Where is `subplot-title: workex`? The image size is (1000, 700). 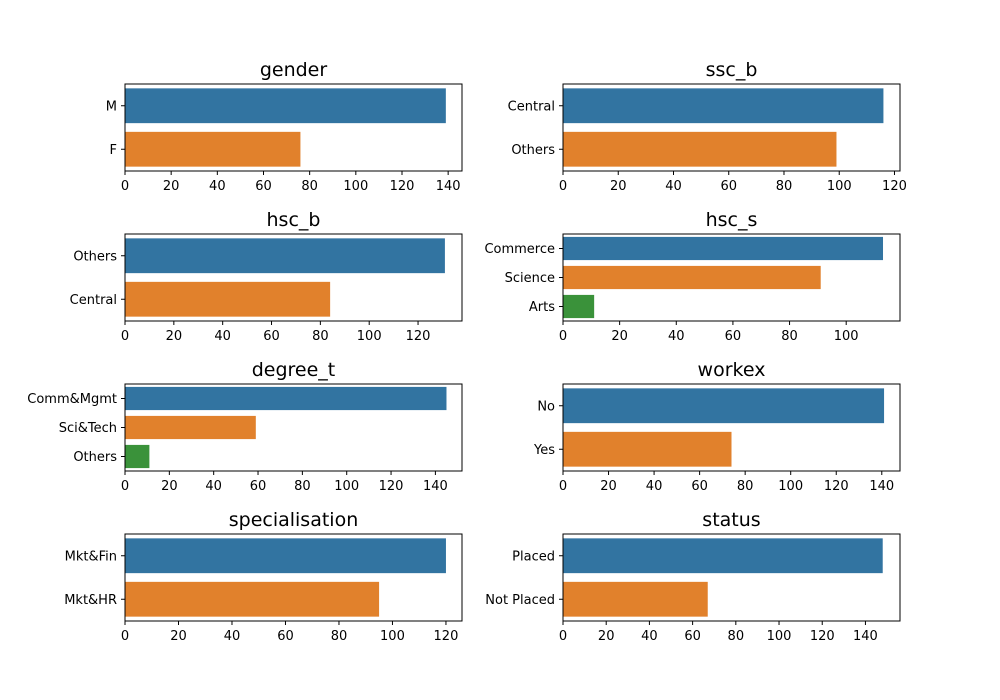
subplot-title: workex is located at coordinates (732, 370).